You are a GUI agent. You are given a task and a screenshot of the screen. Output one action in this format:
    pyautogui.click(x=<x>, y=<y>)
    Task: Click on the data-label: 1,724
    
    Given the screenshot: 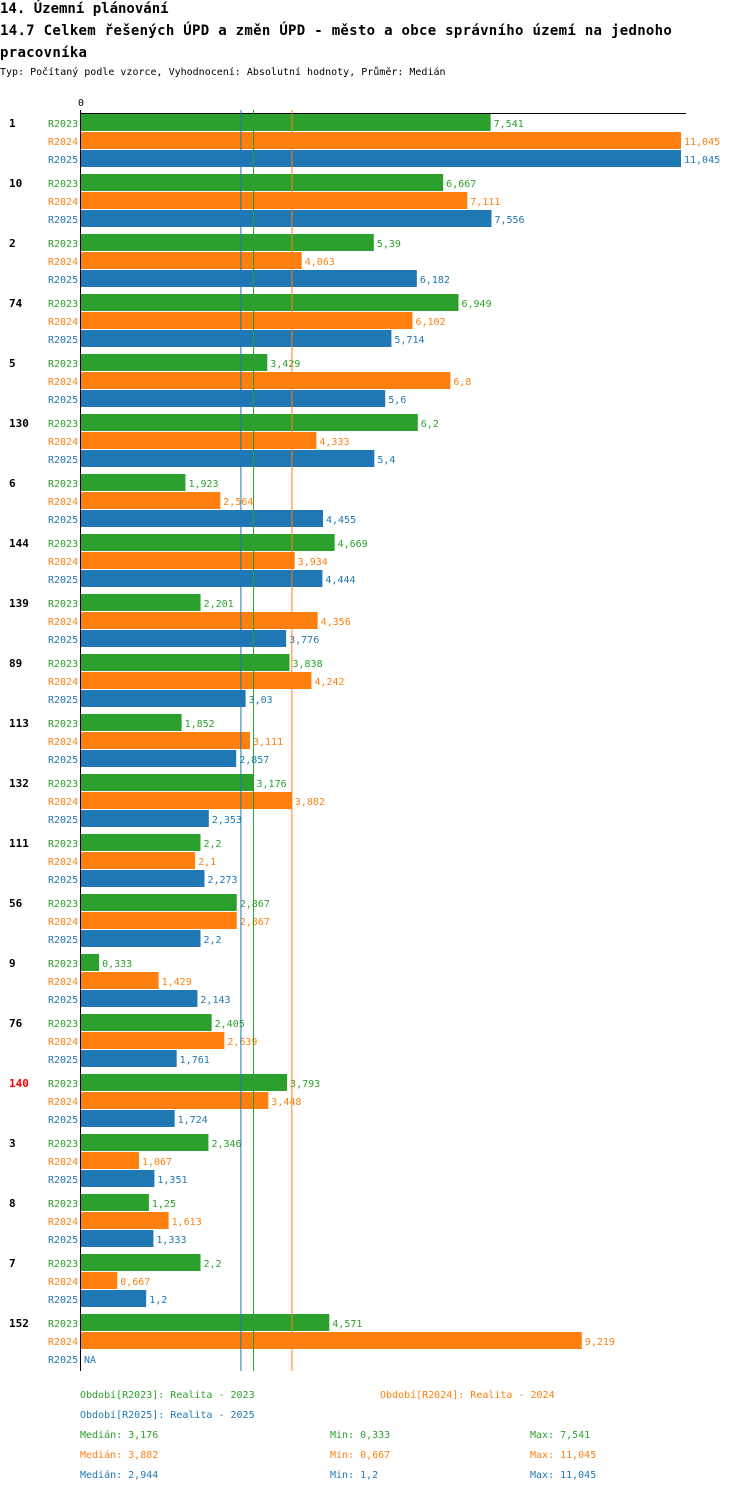 What is the action you would take?
    pyautogui.click(x=193, y=1120)
    